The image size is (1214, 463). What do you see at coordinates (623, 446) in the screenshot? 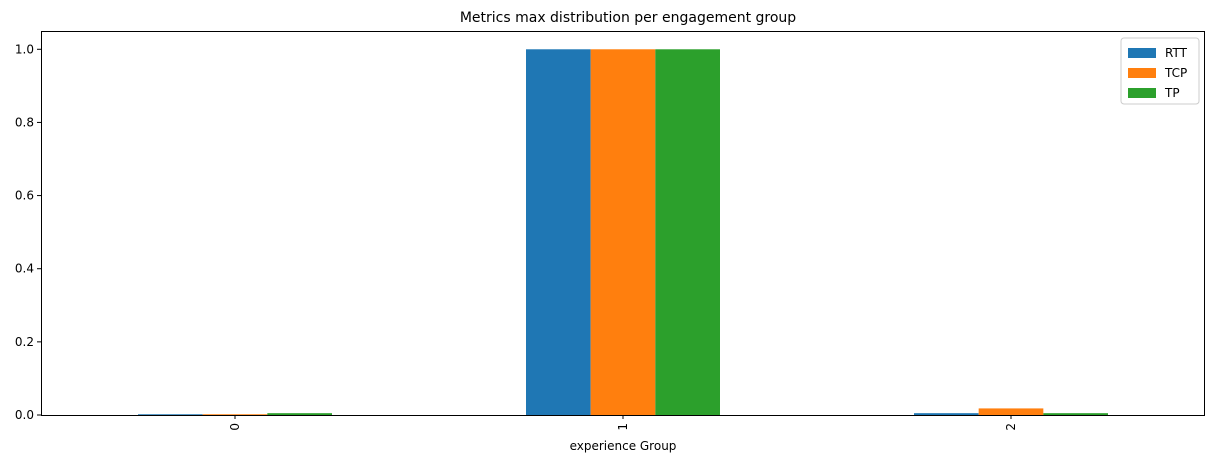
I see `x-axis-label: experience Group` at bounding box center [623, 446].